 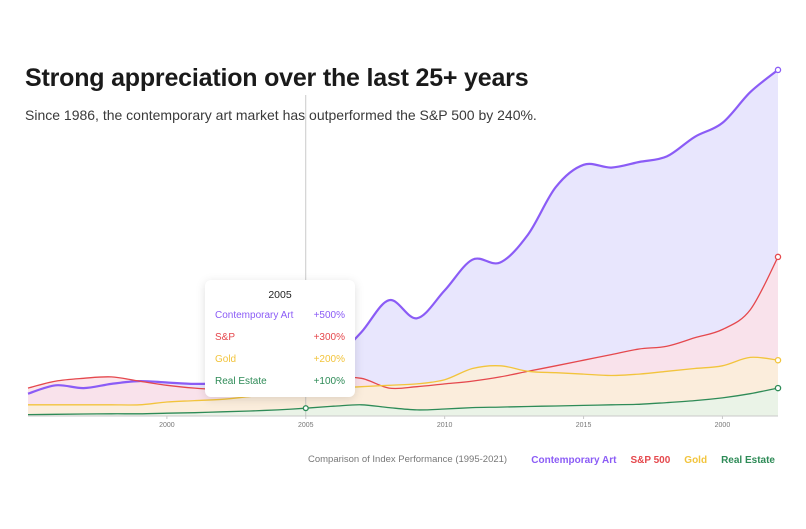 I want to click on tooltip-row-real-estate: Real Estate +100%, so click(x=280, y=381).